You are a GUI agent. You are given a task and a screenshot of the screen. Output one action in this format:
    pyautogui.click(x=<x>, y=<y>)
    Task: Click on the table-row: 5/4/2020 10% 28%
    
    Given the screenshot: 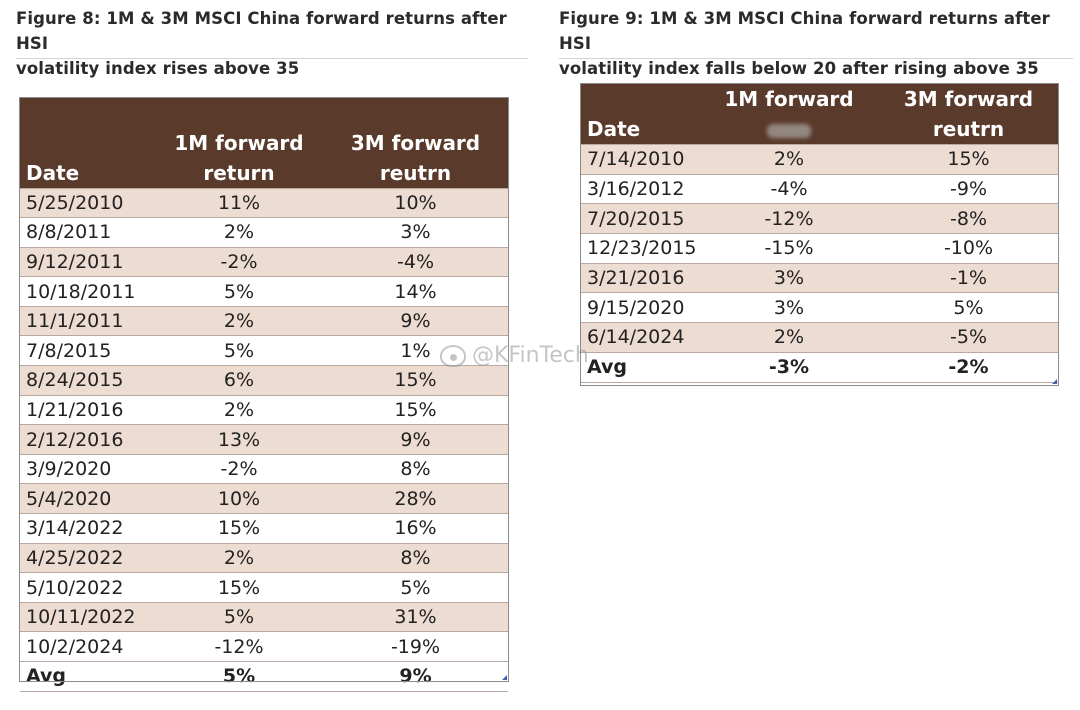 What is the action you would take?
    pyautogui.click(x=264, y=499)
    